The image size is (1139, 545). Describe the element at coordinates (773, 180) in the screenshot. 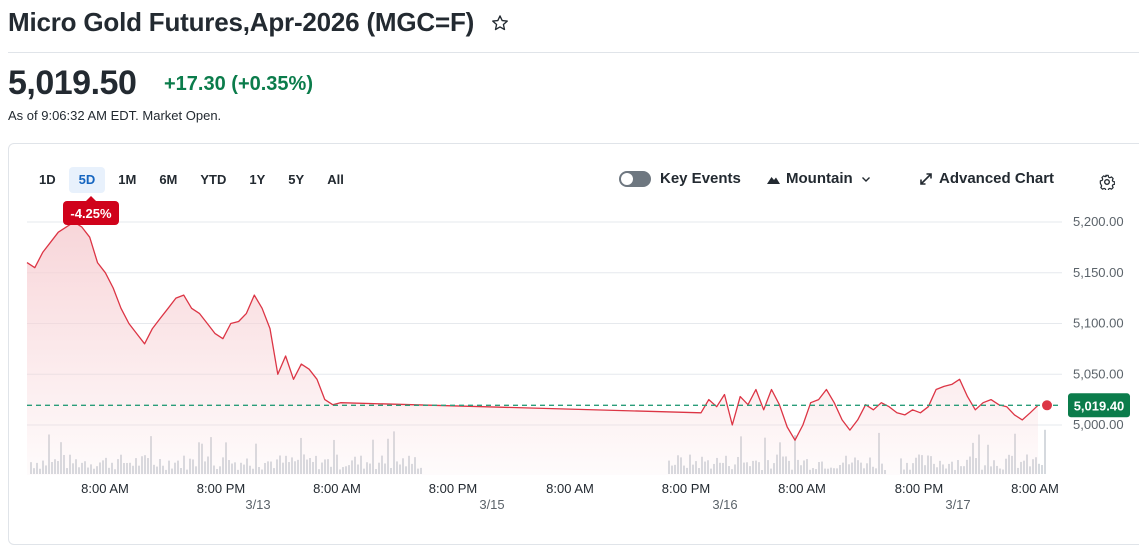

I see `mountain-icon` at that location.